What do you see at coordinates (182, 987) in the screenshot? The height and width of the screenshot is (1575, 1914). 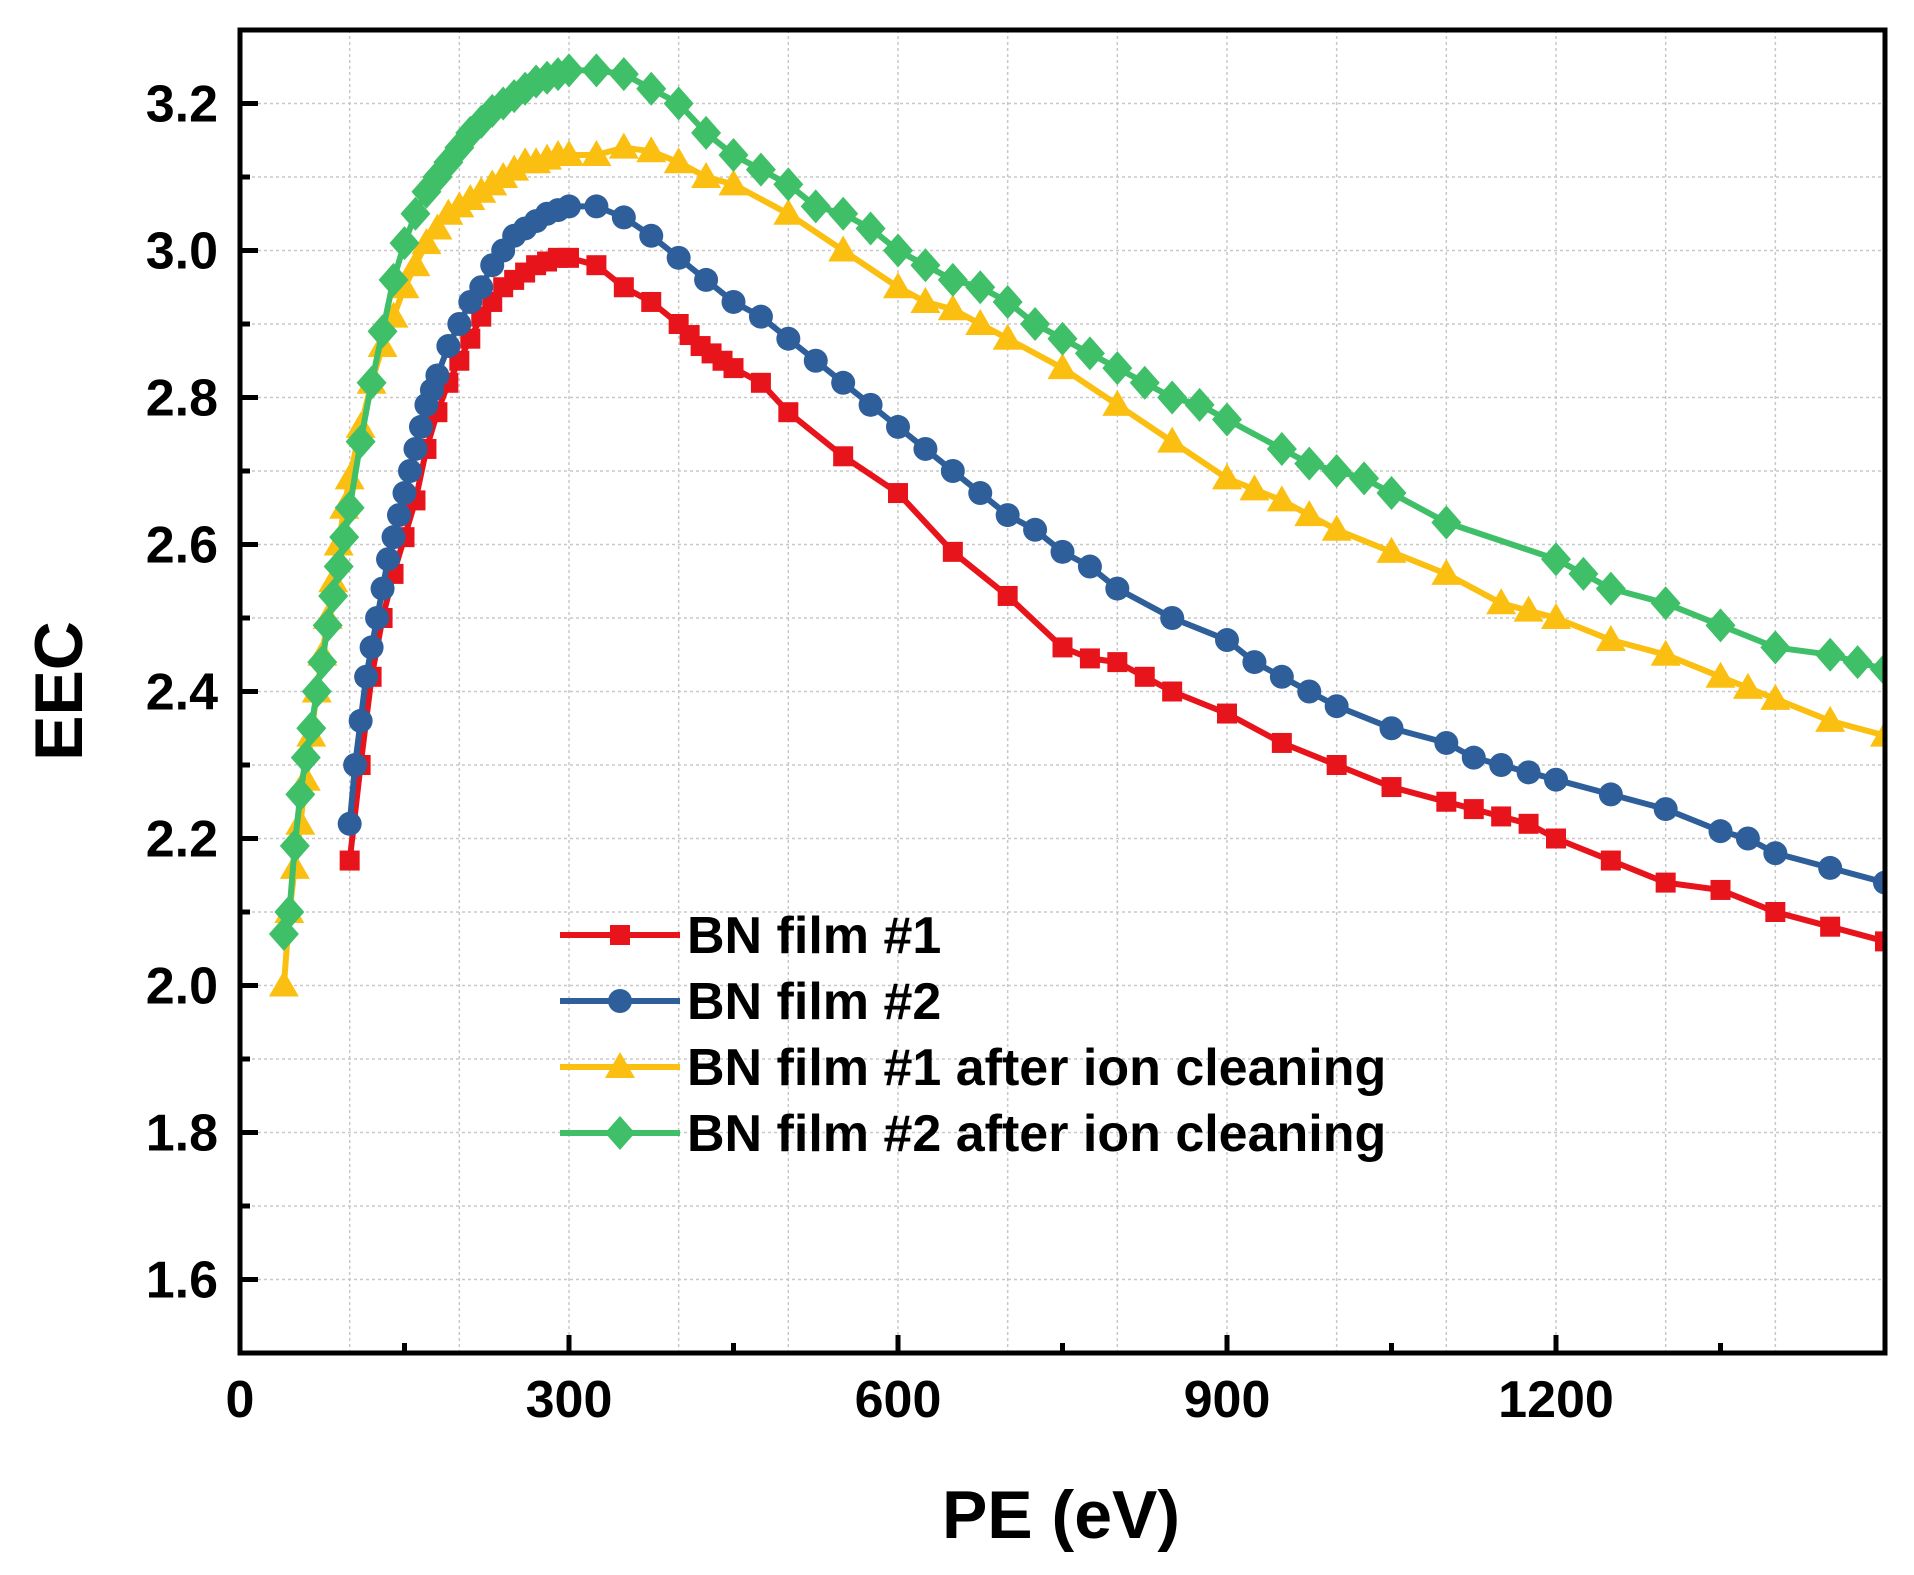 I see `y-tick-label: 2.0` at bounding box center [182, 987].